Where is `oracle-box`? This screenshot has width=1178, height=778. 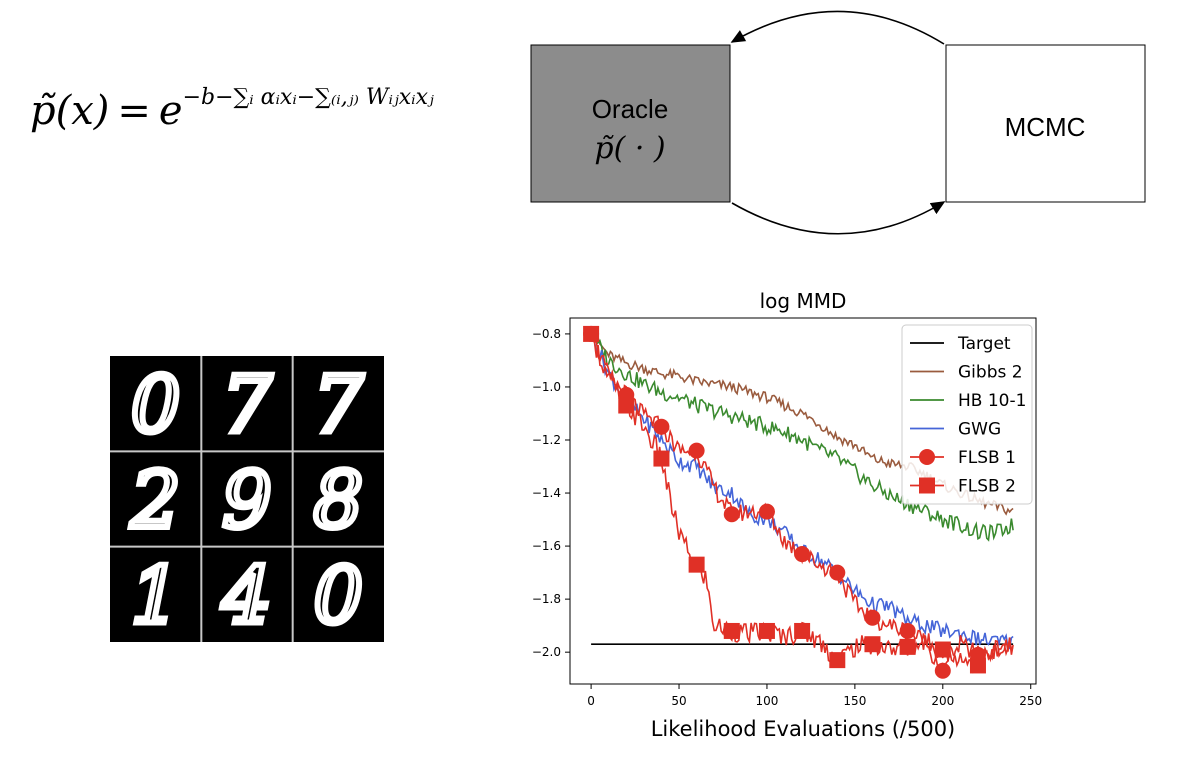
oracle-box is located at coordinates (630, 123).